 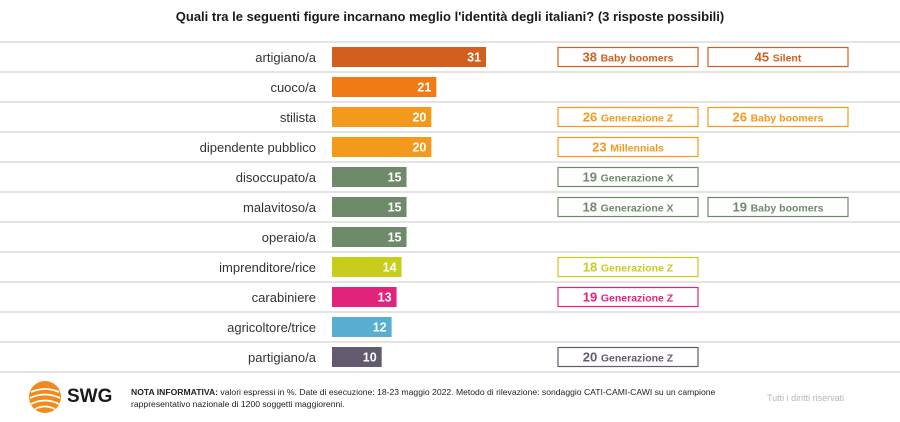 What do you see at coordinates (385, 298) in the screenshot?
I see `bar-value-label: 13` at bounding box center [385, 298].